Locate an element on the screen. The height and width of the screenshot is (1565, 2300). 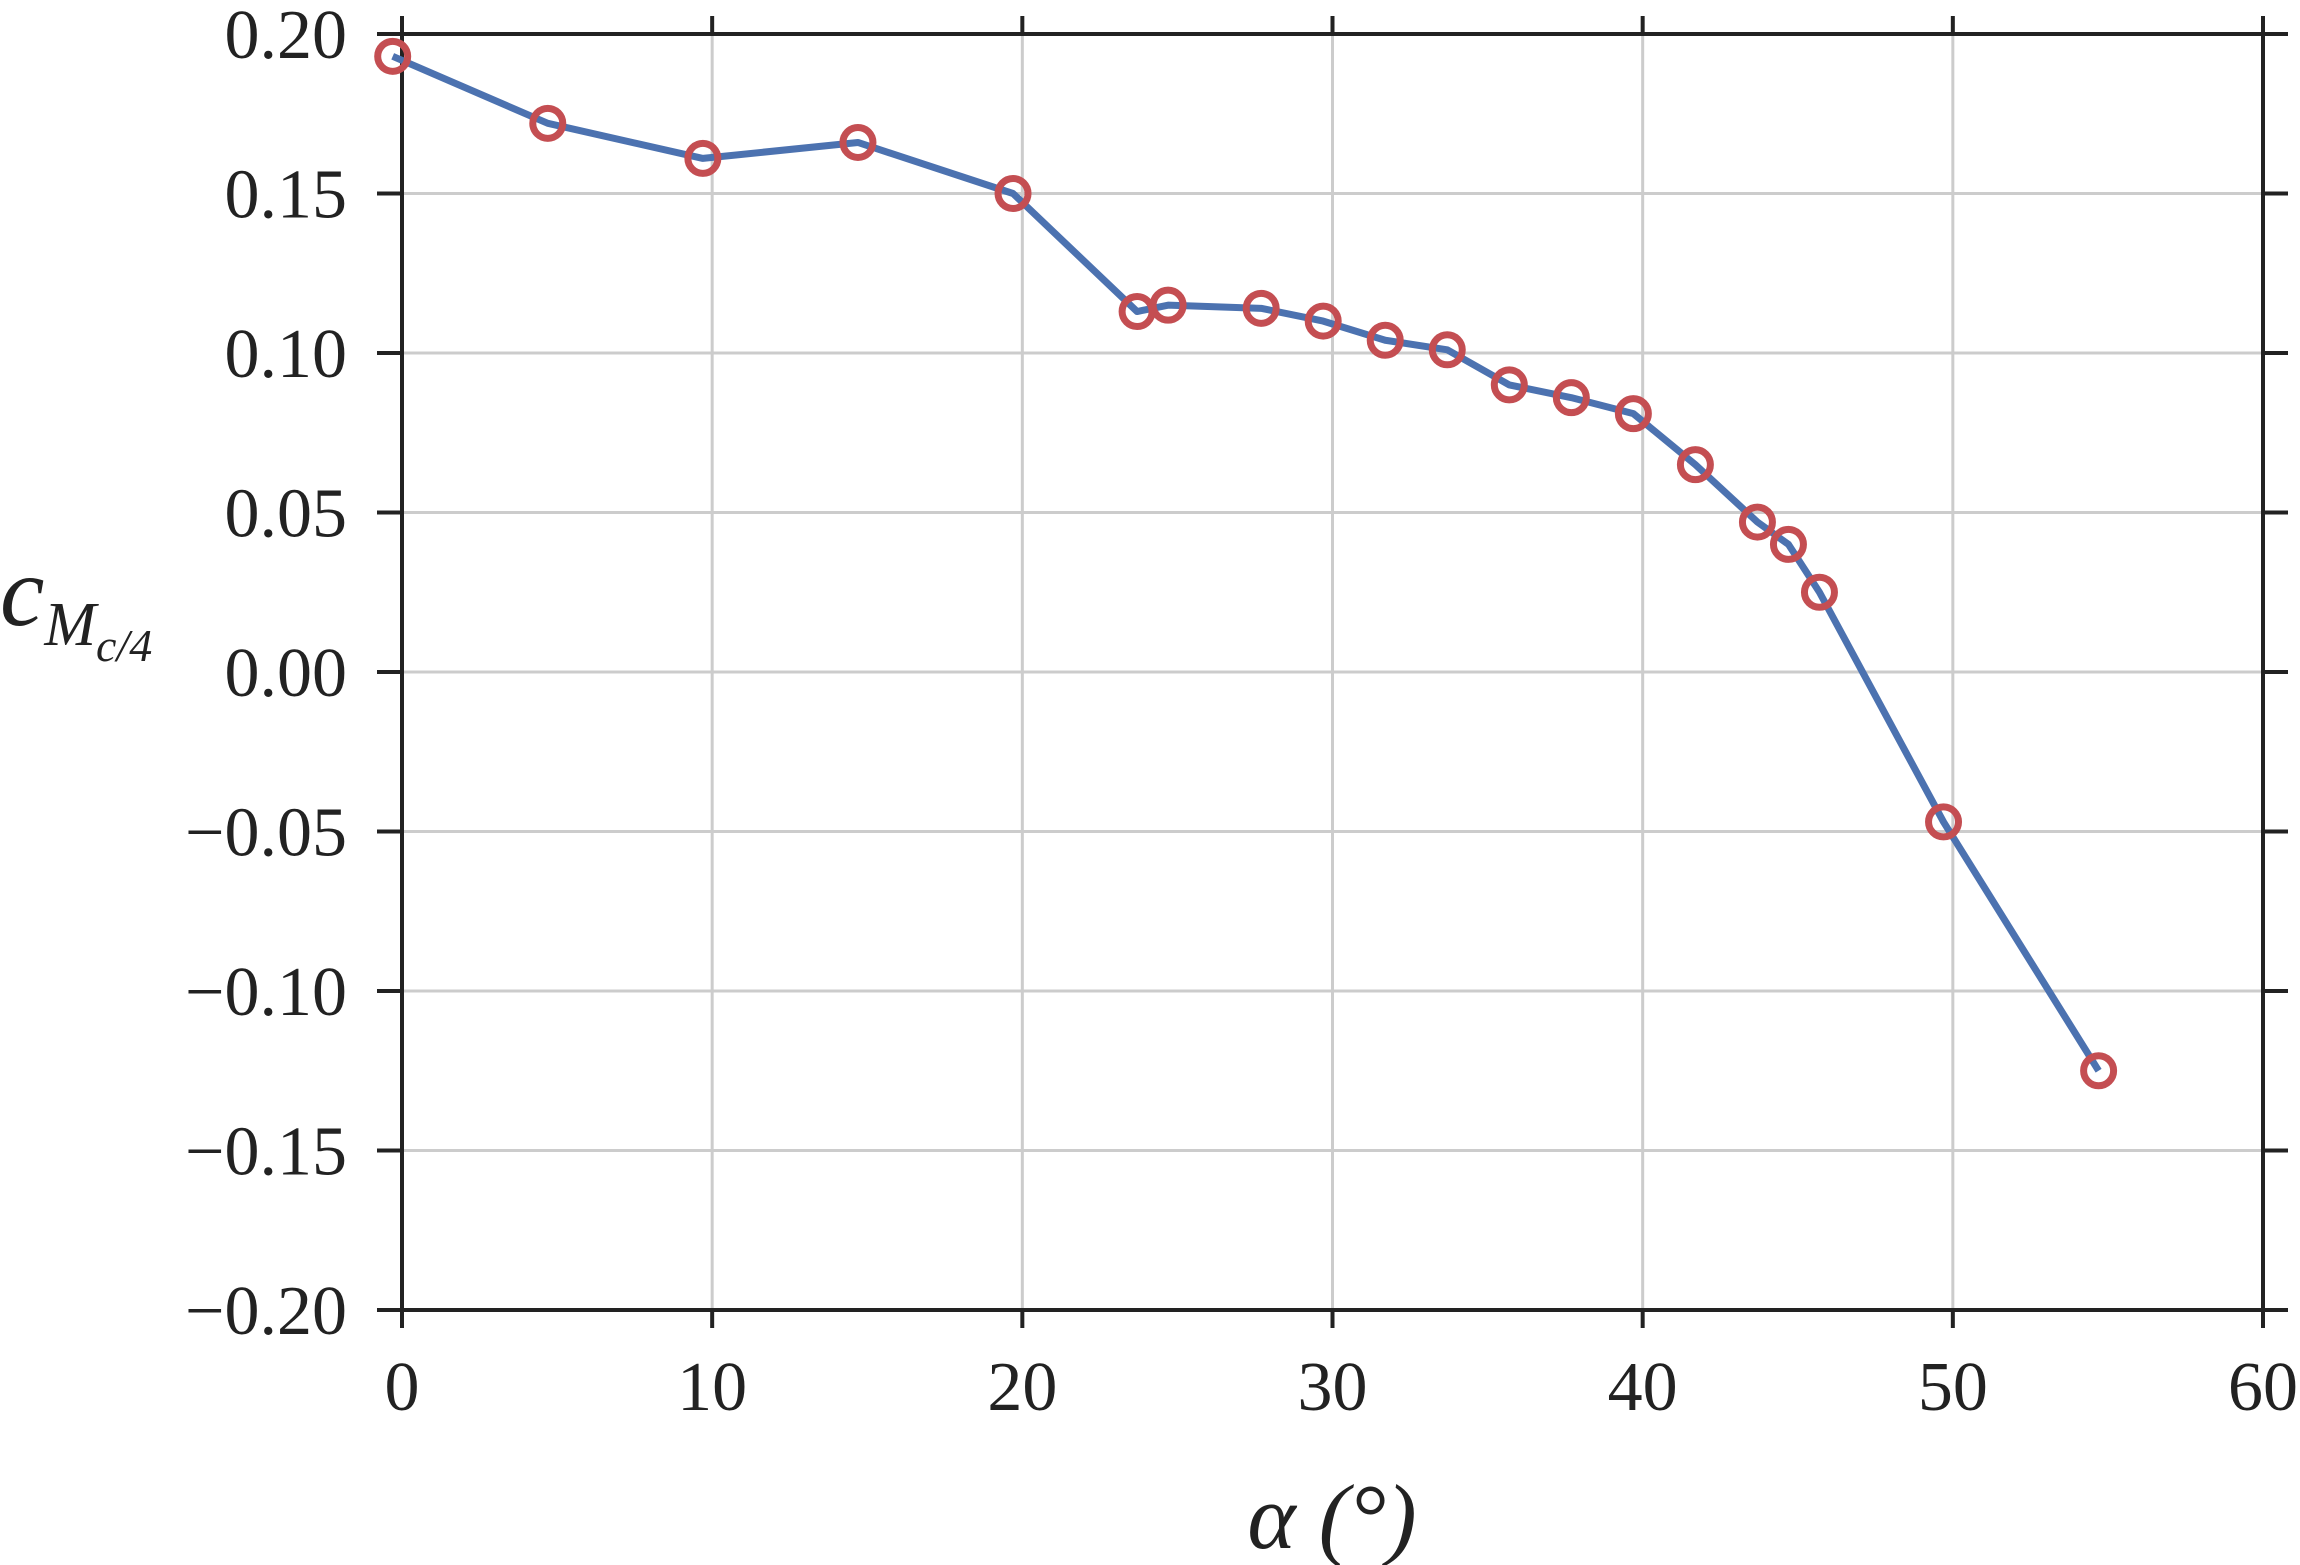
y-tick-label: −0.15 is located at coordinates (266, 1152).